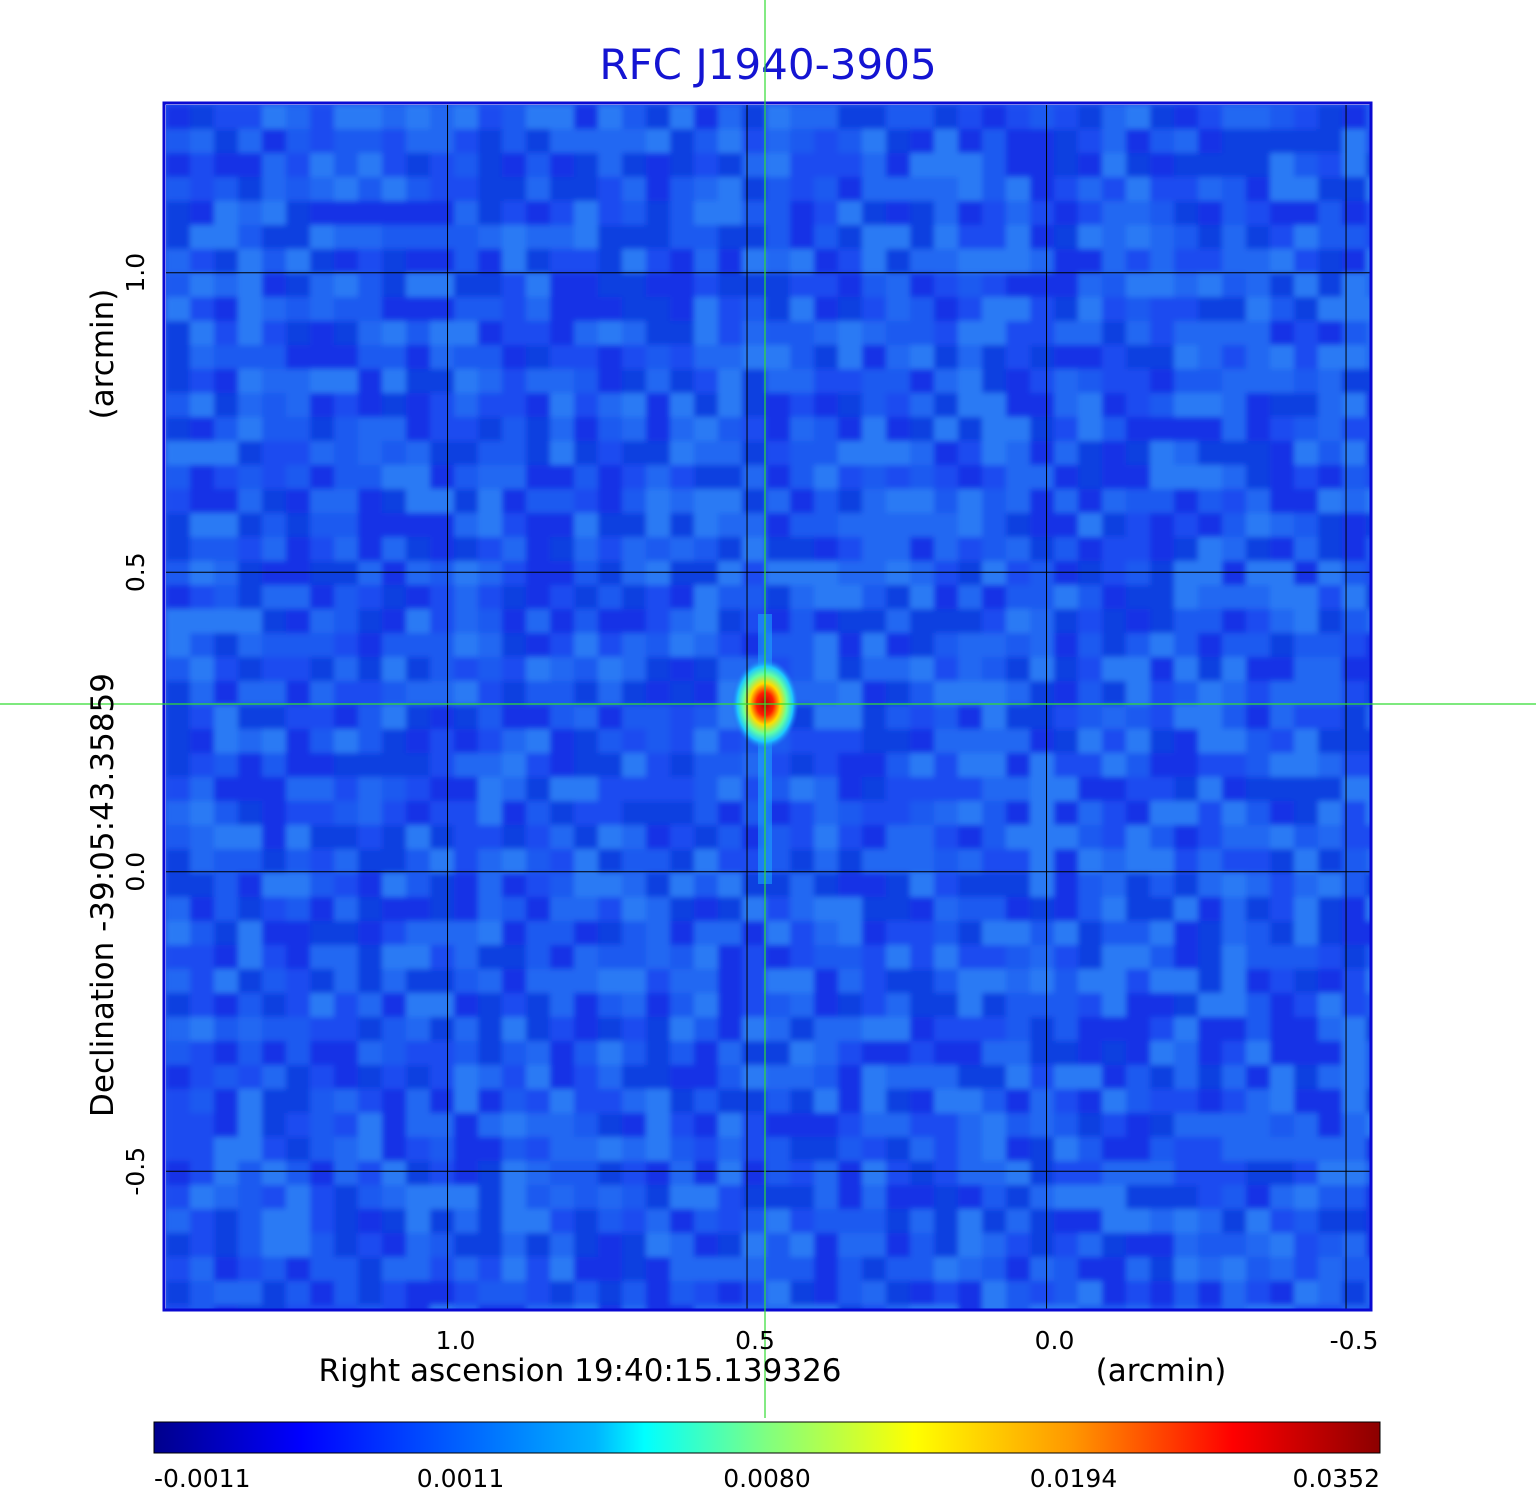 This screenshot has height=1511, width=1536. I want to click on y-axis-unit: (arcmin), so click(103, 354).